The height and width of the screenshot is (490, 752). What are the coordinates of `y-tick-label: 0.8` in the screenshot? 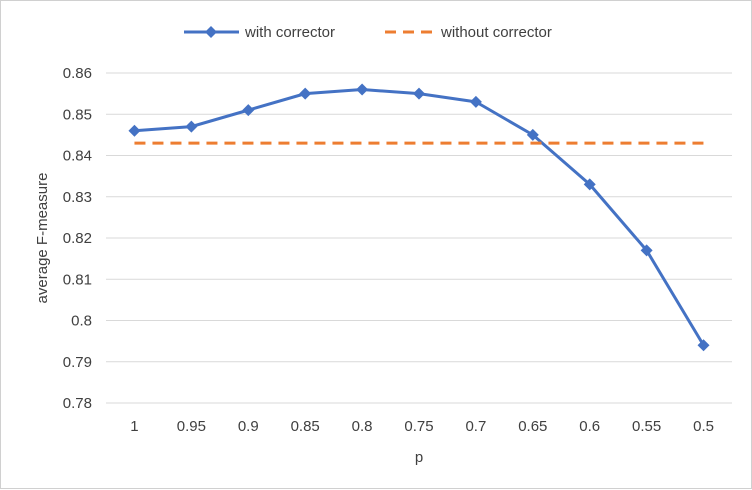 It's located at (81, 321).